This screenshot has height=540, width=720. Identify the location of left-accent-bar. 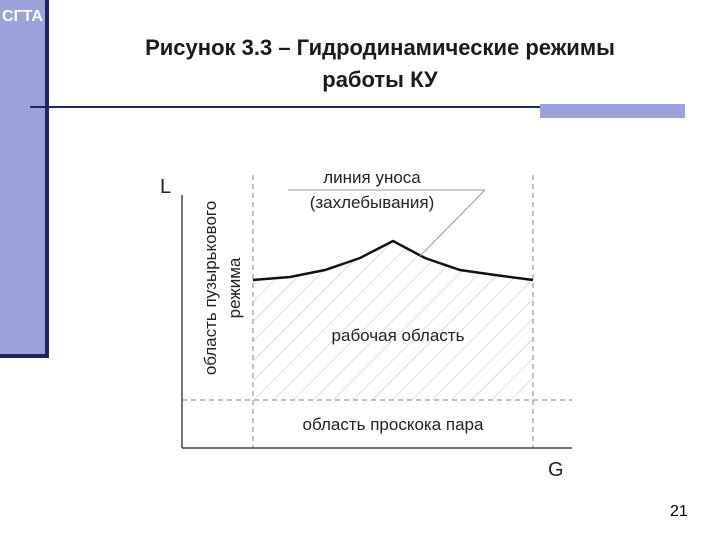
(22, 177).